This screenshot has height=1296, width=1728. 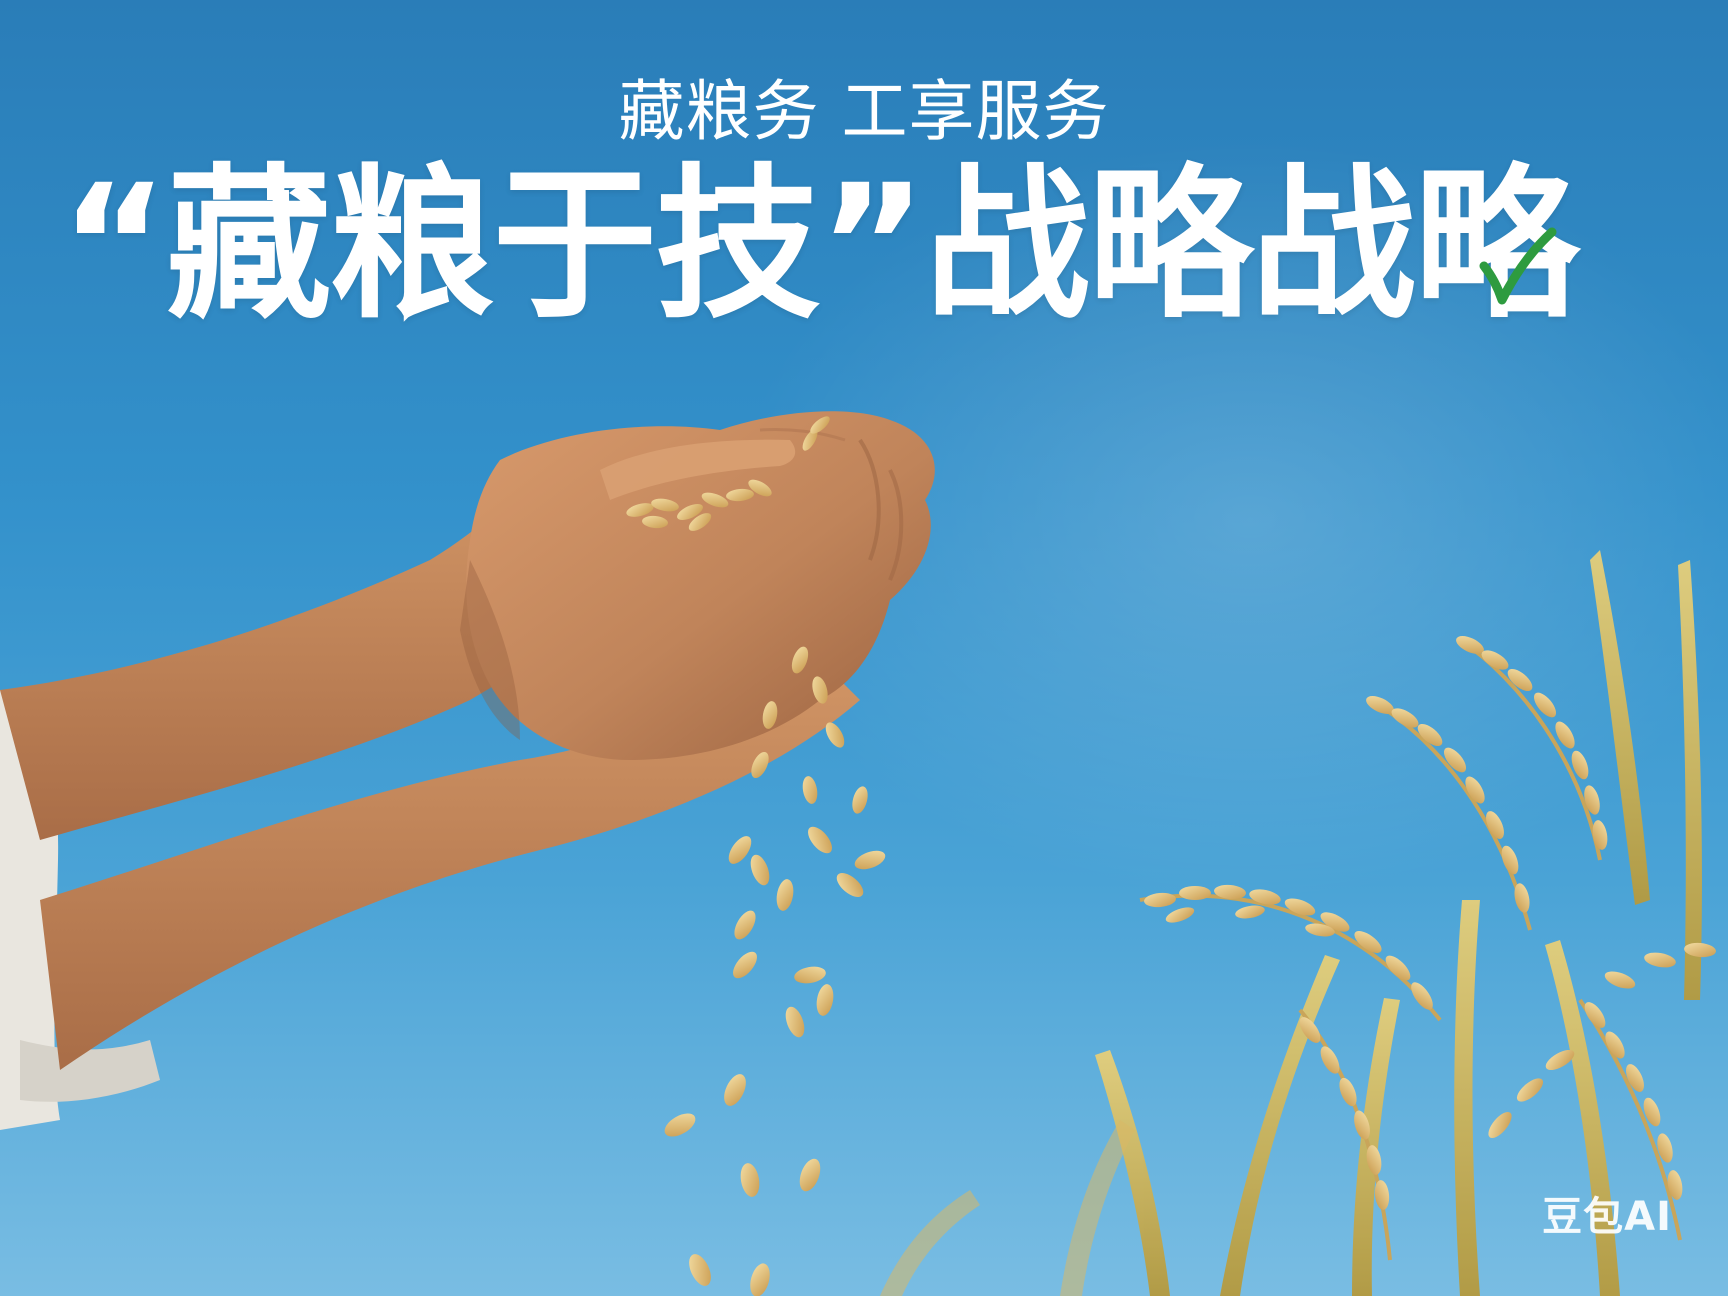 I want to click on falling-grains, so click(x=775, y=971).